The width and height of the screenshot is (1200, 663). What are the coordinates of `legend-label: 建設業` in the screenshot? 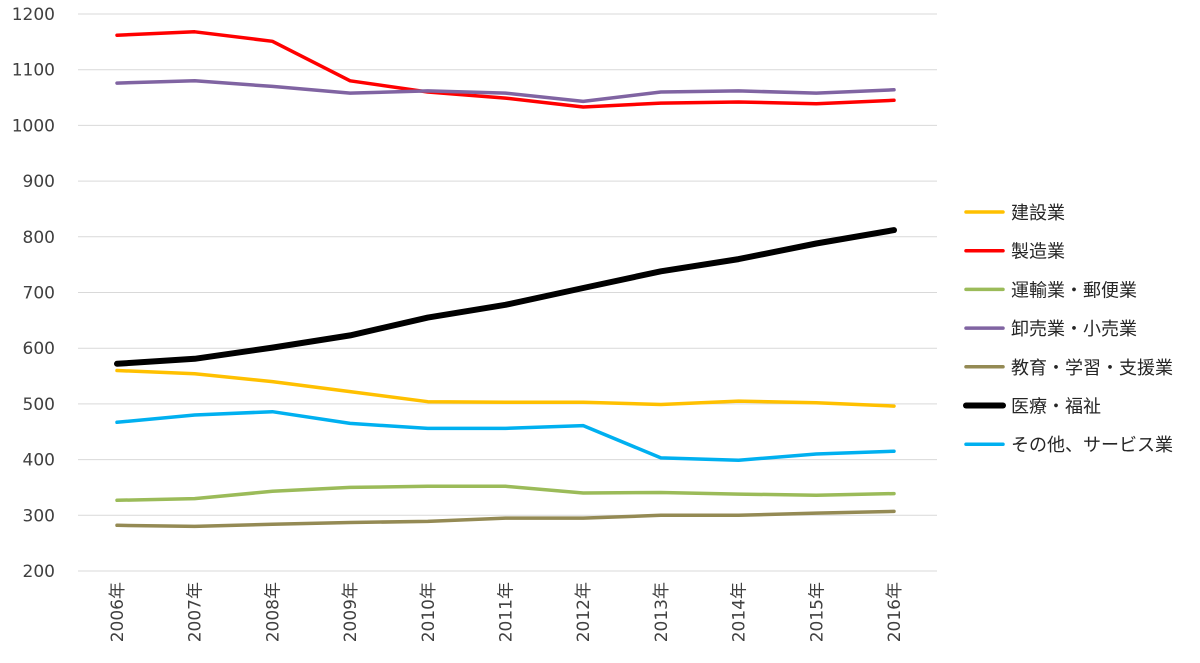 It's located at (1038, 213).